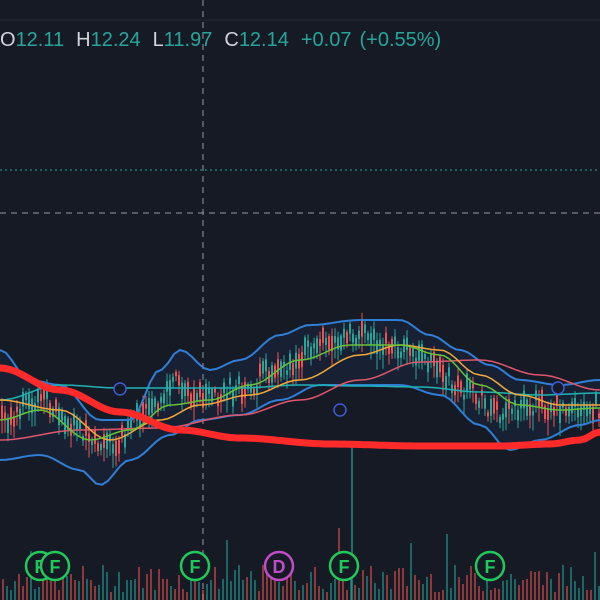 The width and height of the screenshot is (600, 600). What do you see at coordinates (183, 40) in the screenshot?
I see `legend-low: L 11.97` at bounding box center [183, 40].